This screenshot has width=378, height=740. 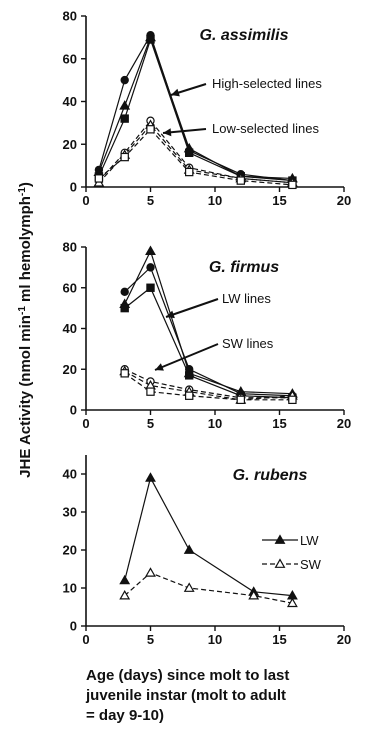 I want to click on panel-3-x-tick-label-2: 10, so click(x=215, y=639).